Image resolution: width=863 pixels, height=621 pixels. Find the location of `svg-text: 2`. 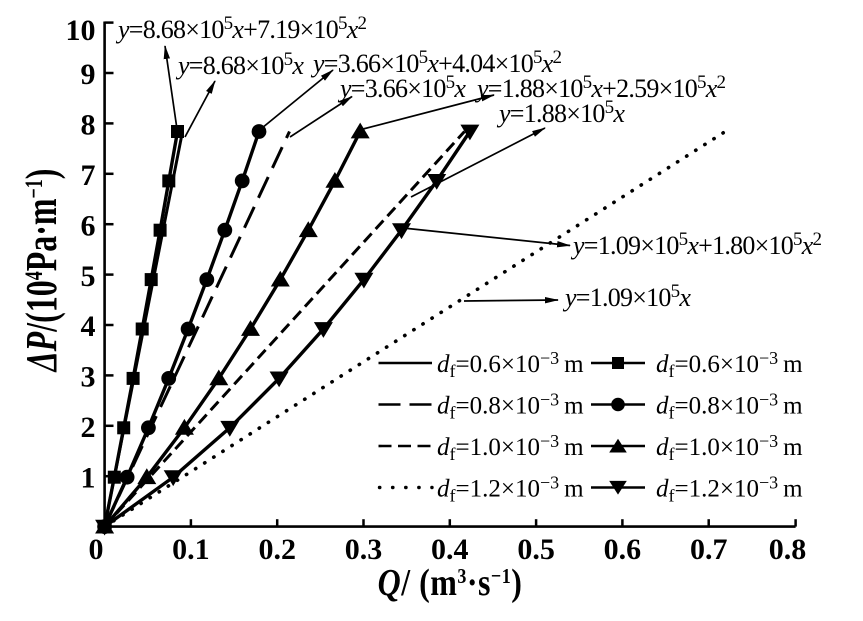

svg-text: 2 is located at coordinates (88, 427).